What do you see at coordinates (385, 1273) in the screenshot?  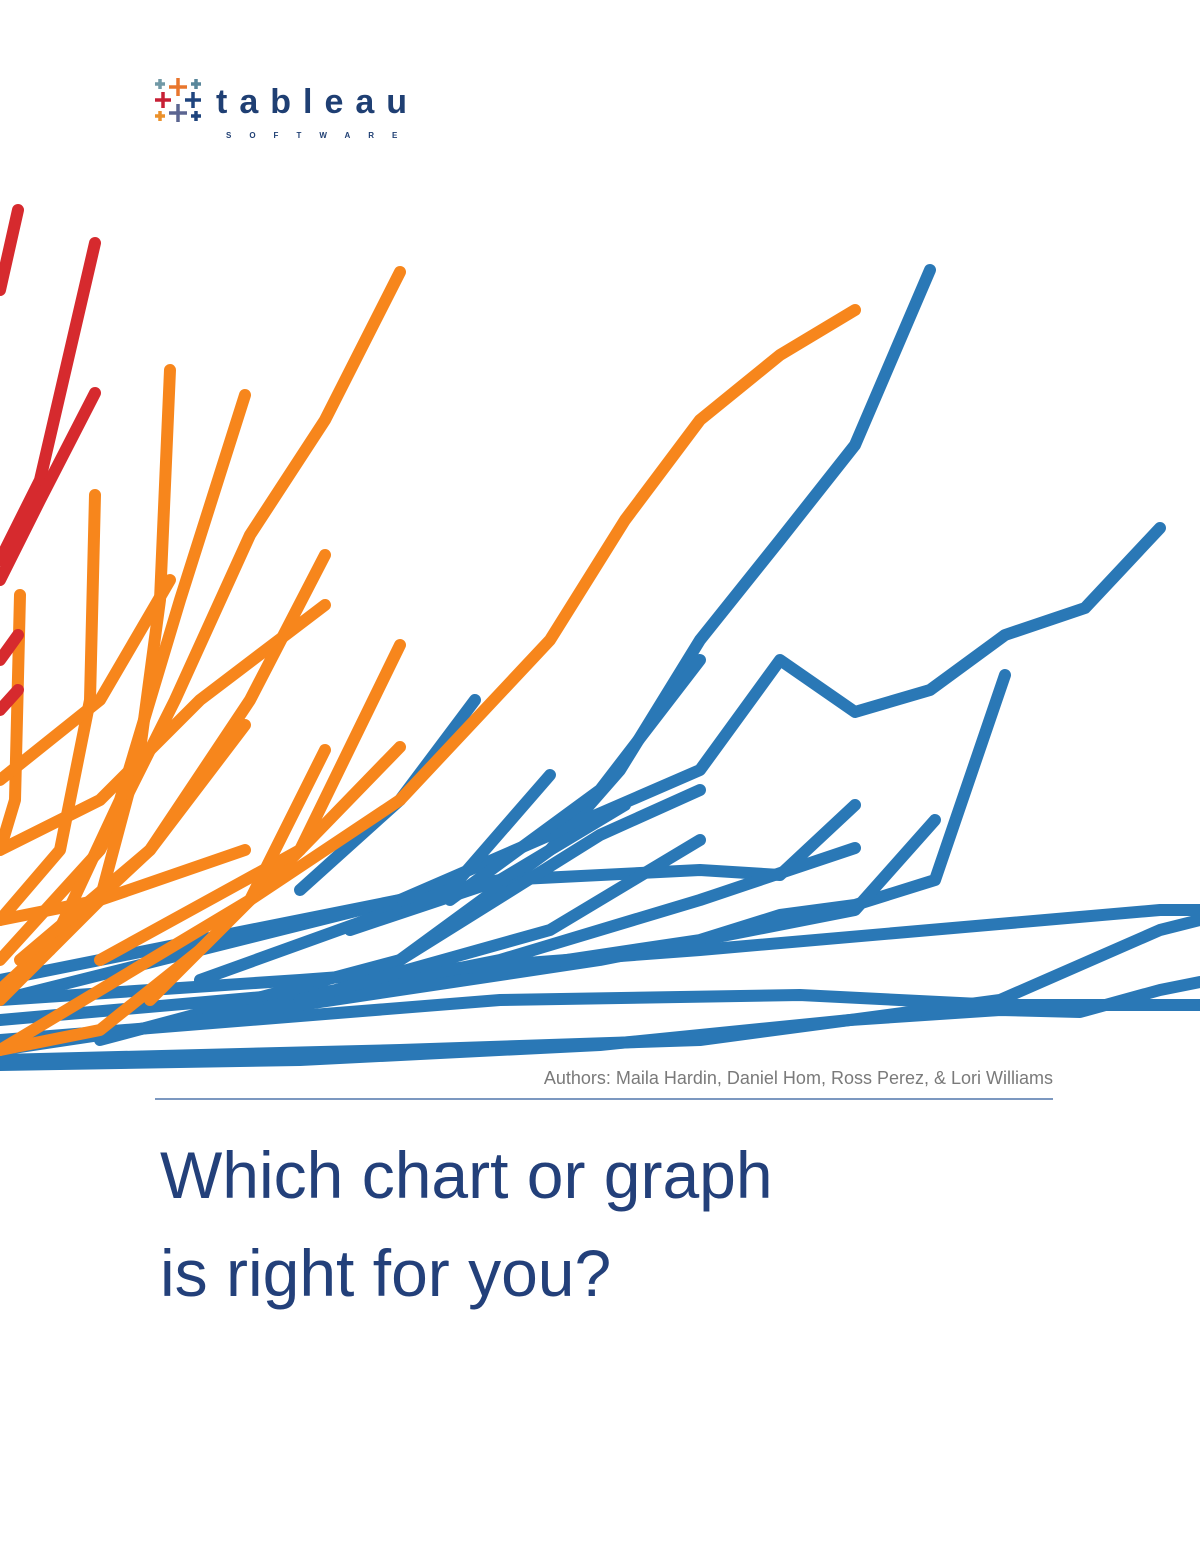 I see `title-line: is right for you?` at bounding box center [385, 1273].